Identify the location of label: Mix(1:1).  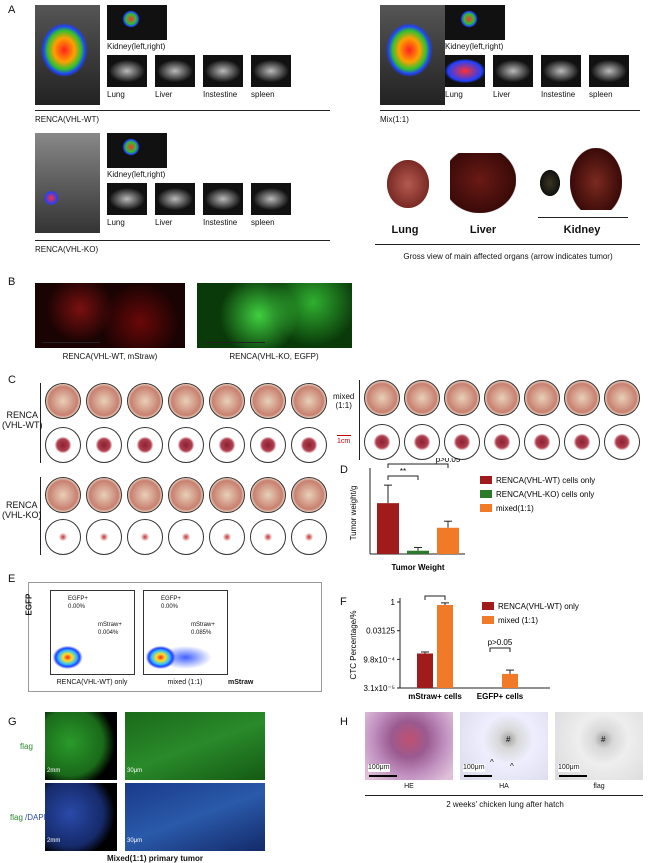
(394, 119).